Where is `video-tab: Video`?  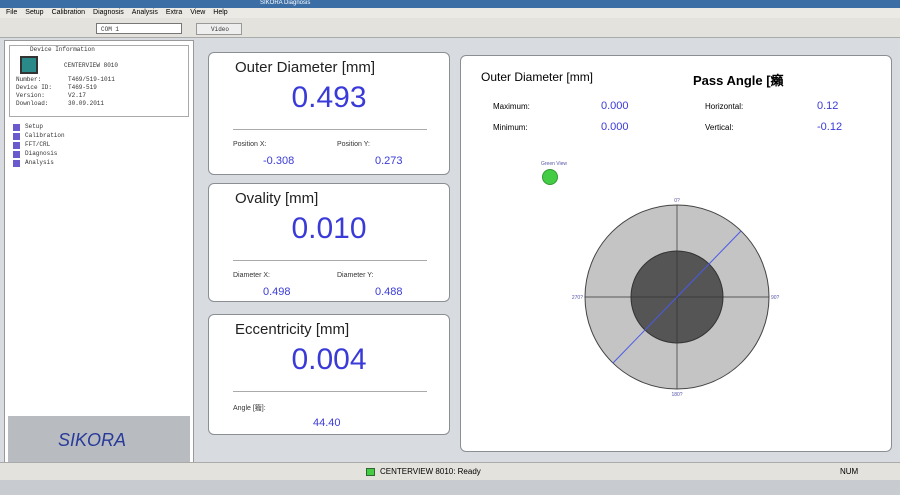
video-tab: Video is located at coordinates (219, 29).